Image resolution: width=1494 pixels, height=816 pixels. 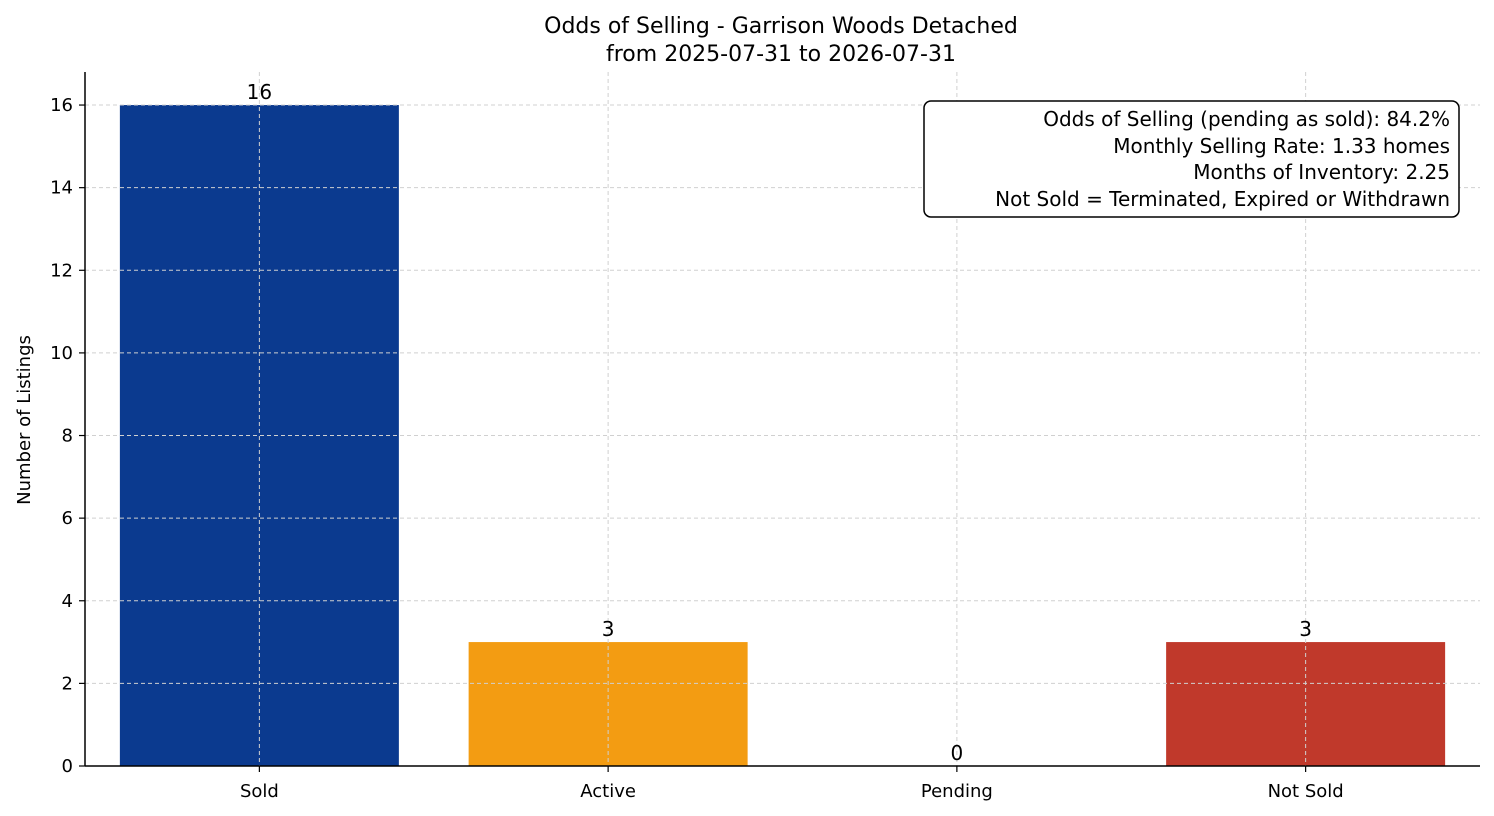 I want to click on info-box-frame, so click(x=1191, y=159).